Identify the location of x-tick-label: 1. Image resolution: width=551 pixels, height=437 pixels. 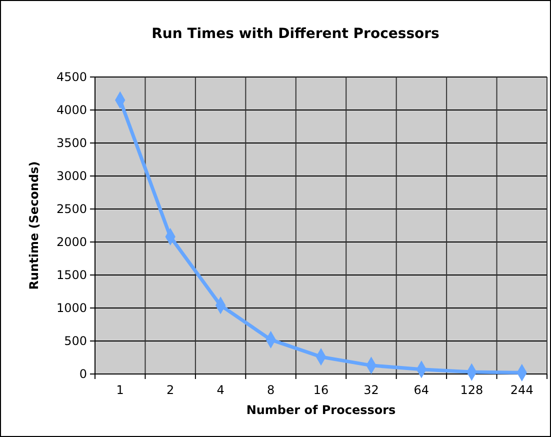
(120, 390).